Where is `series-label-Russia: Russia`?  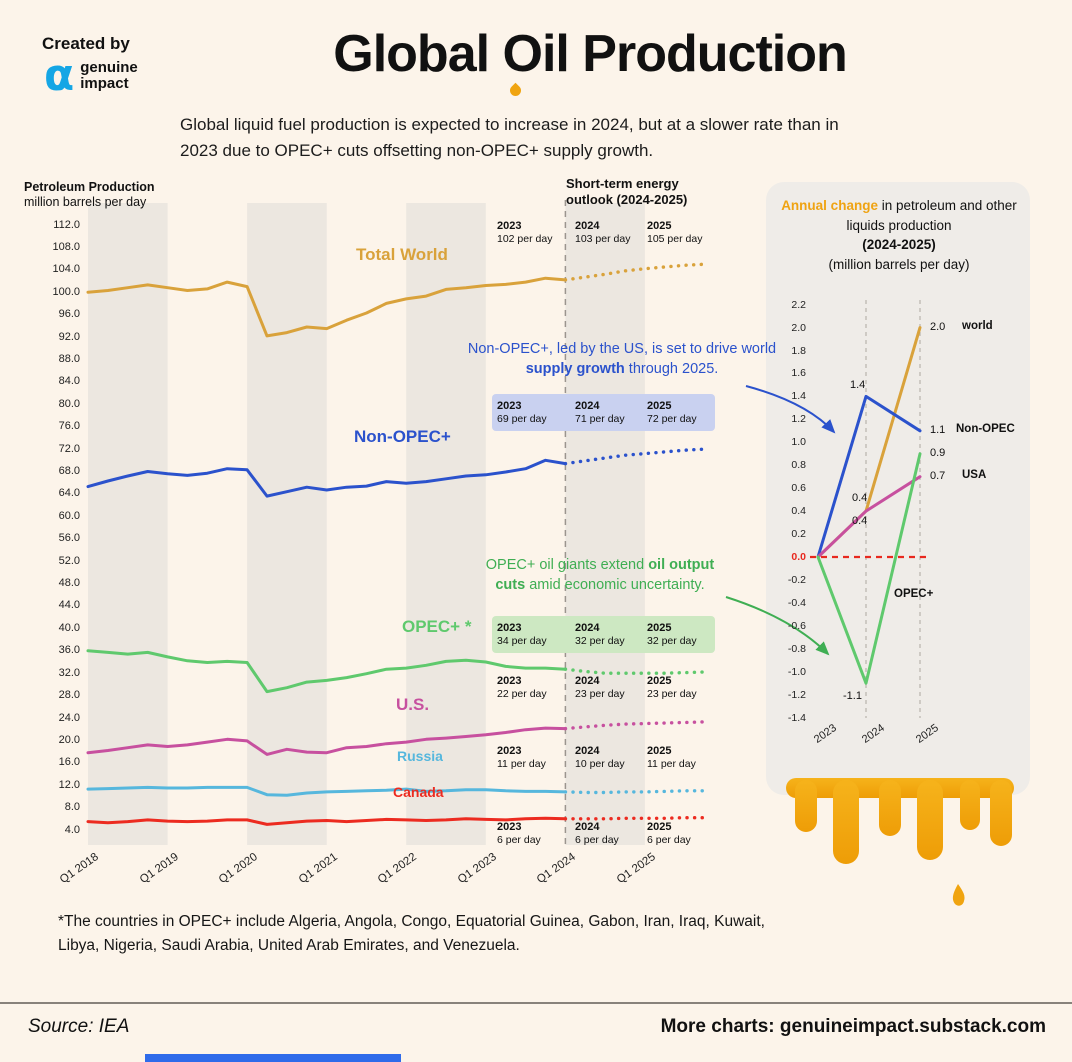
series-label-Russia: Russia is located at coordinates (420, 756).